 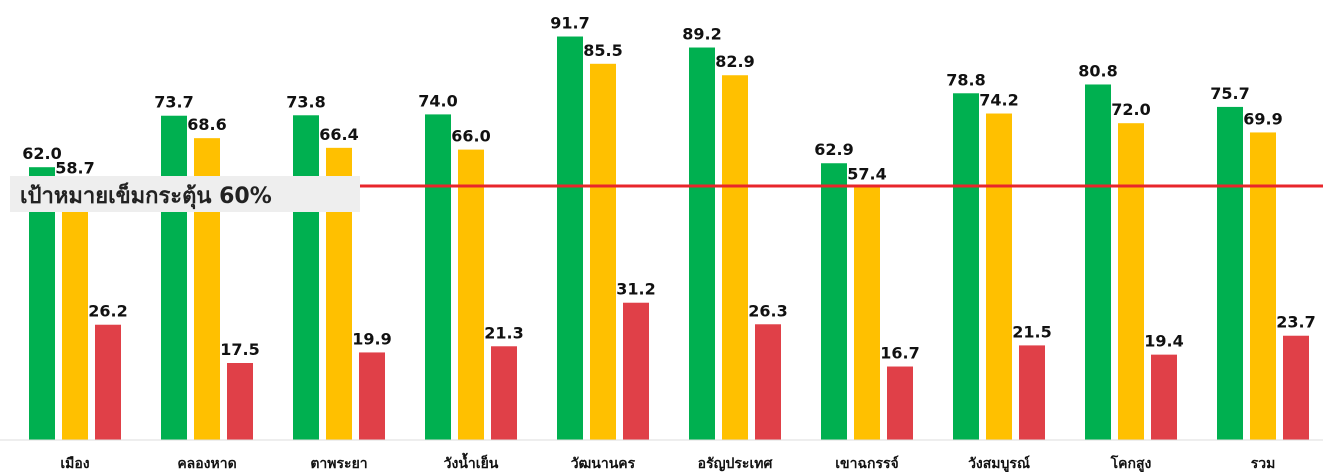 I want to click on category-label-6: อรัญประเทศ, so click(x=736, y=464).